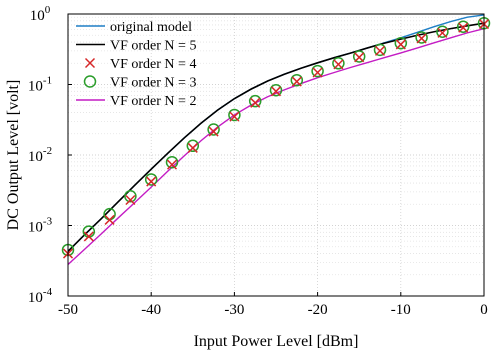 The width and height of the screenshot is (491, 354). I want to click on x-tick-label: -20, so click(318, 310).